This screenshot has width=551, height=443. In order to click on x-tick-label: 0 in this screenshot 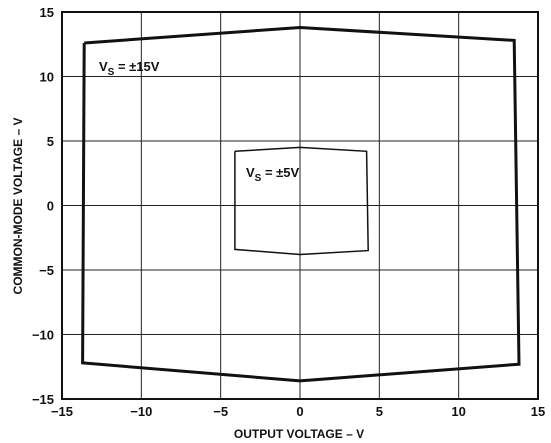, I will do `click(299, 411)`.